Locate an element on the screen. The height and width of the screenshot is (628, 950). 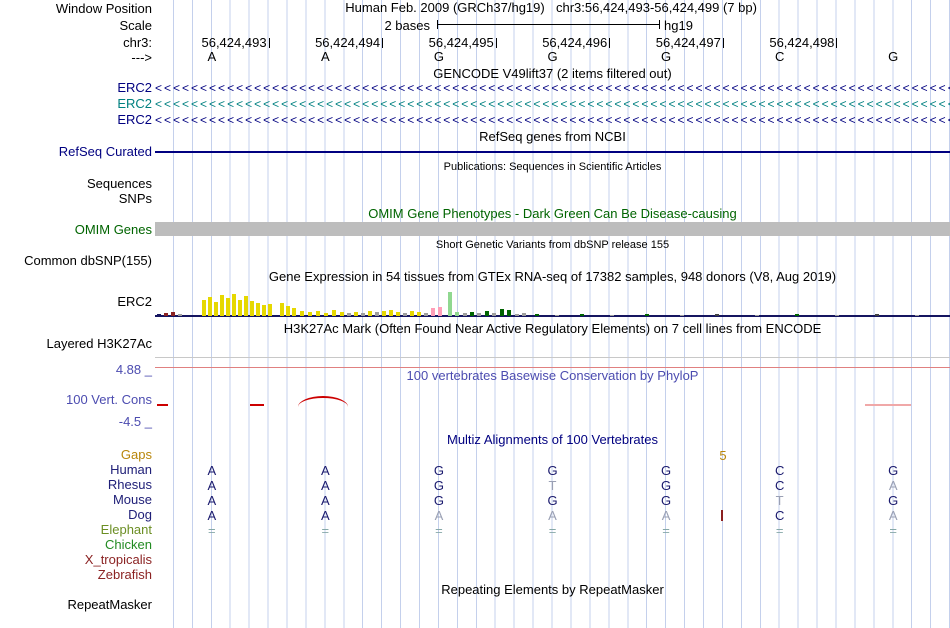
strand-arrow-label: ---> is located at coordinates (141, 57).